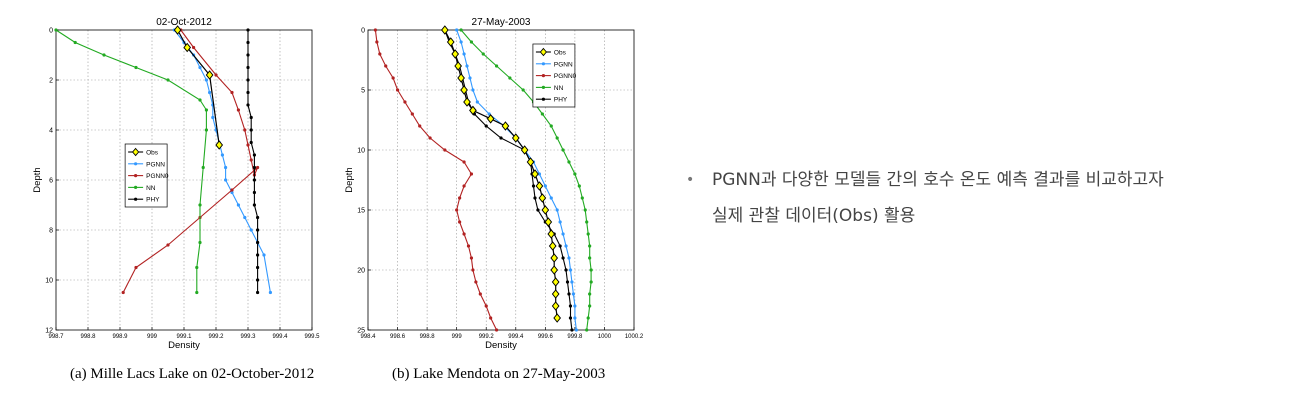  I want to click on c1-legend-marker-pgnn0, so click(543, 76).